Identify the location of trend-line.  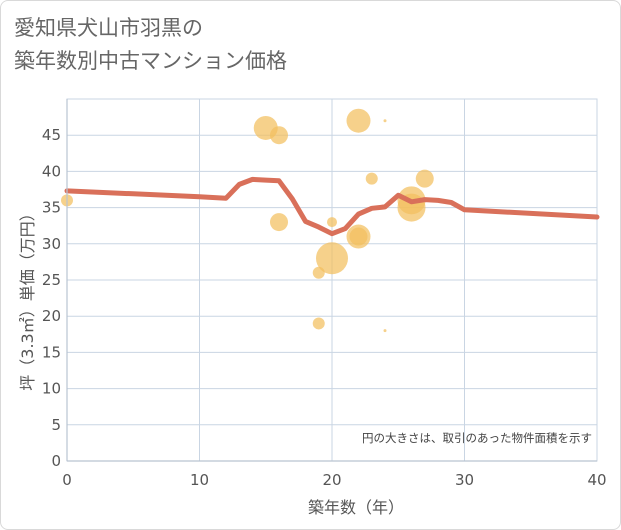
(332, 206).